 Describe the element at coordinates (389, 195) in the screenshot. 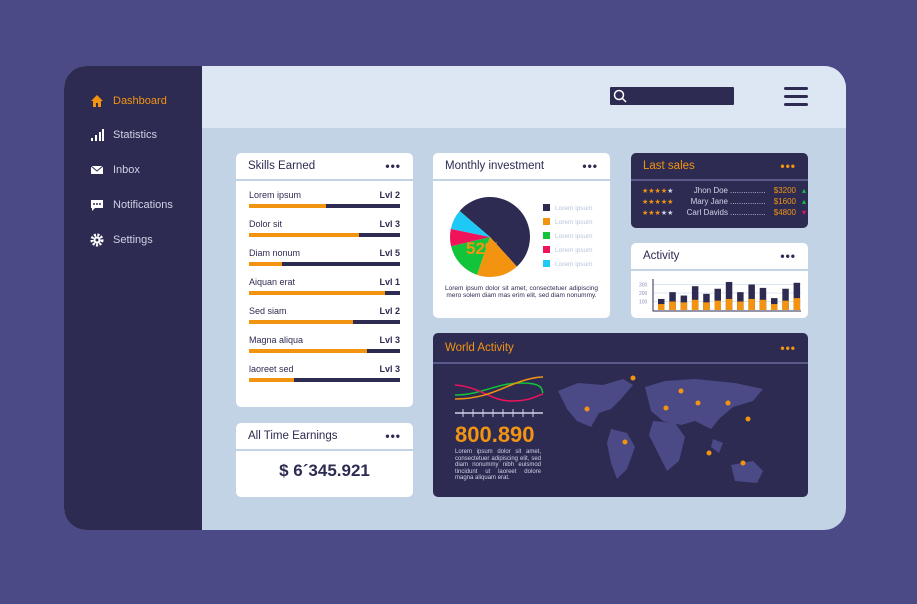

I see `skill-level: Lvl 2` at that location.